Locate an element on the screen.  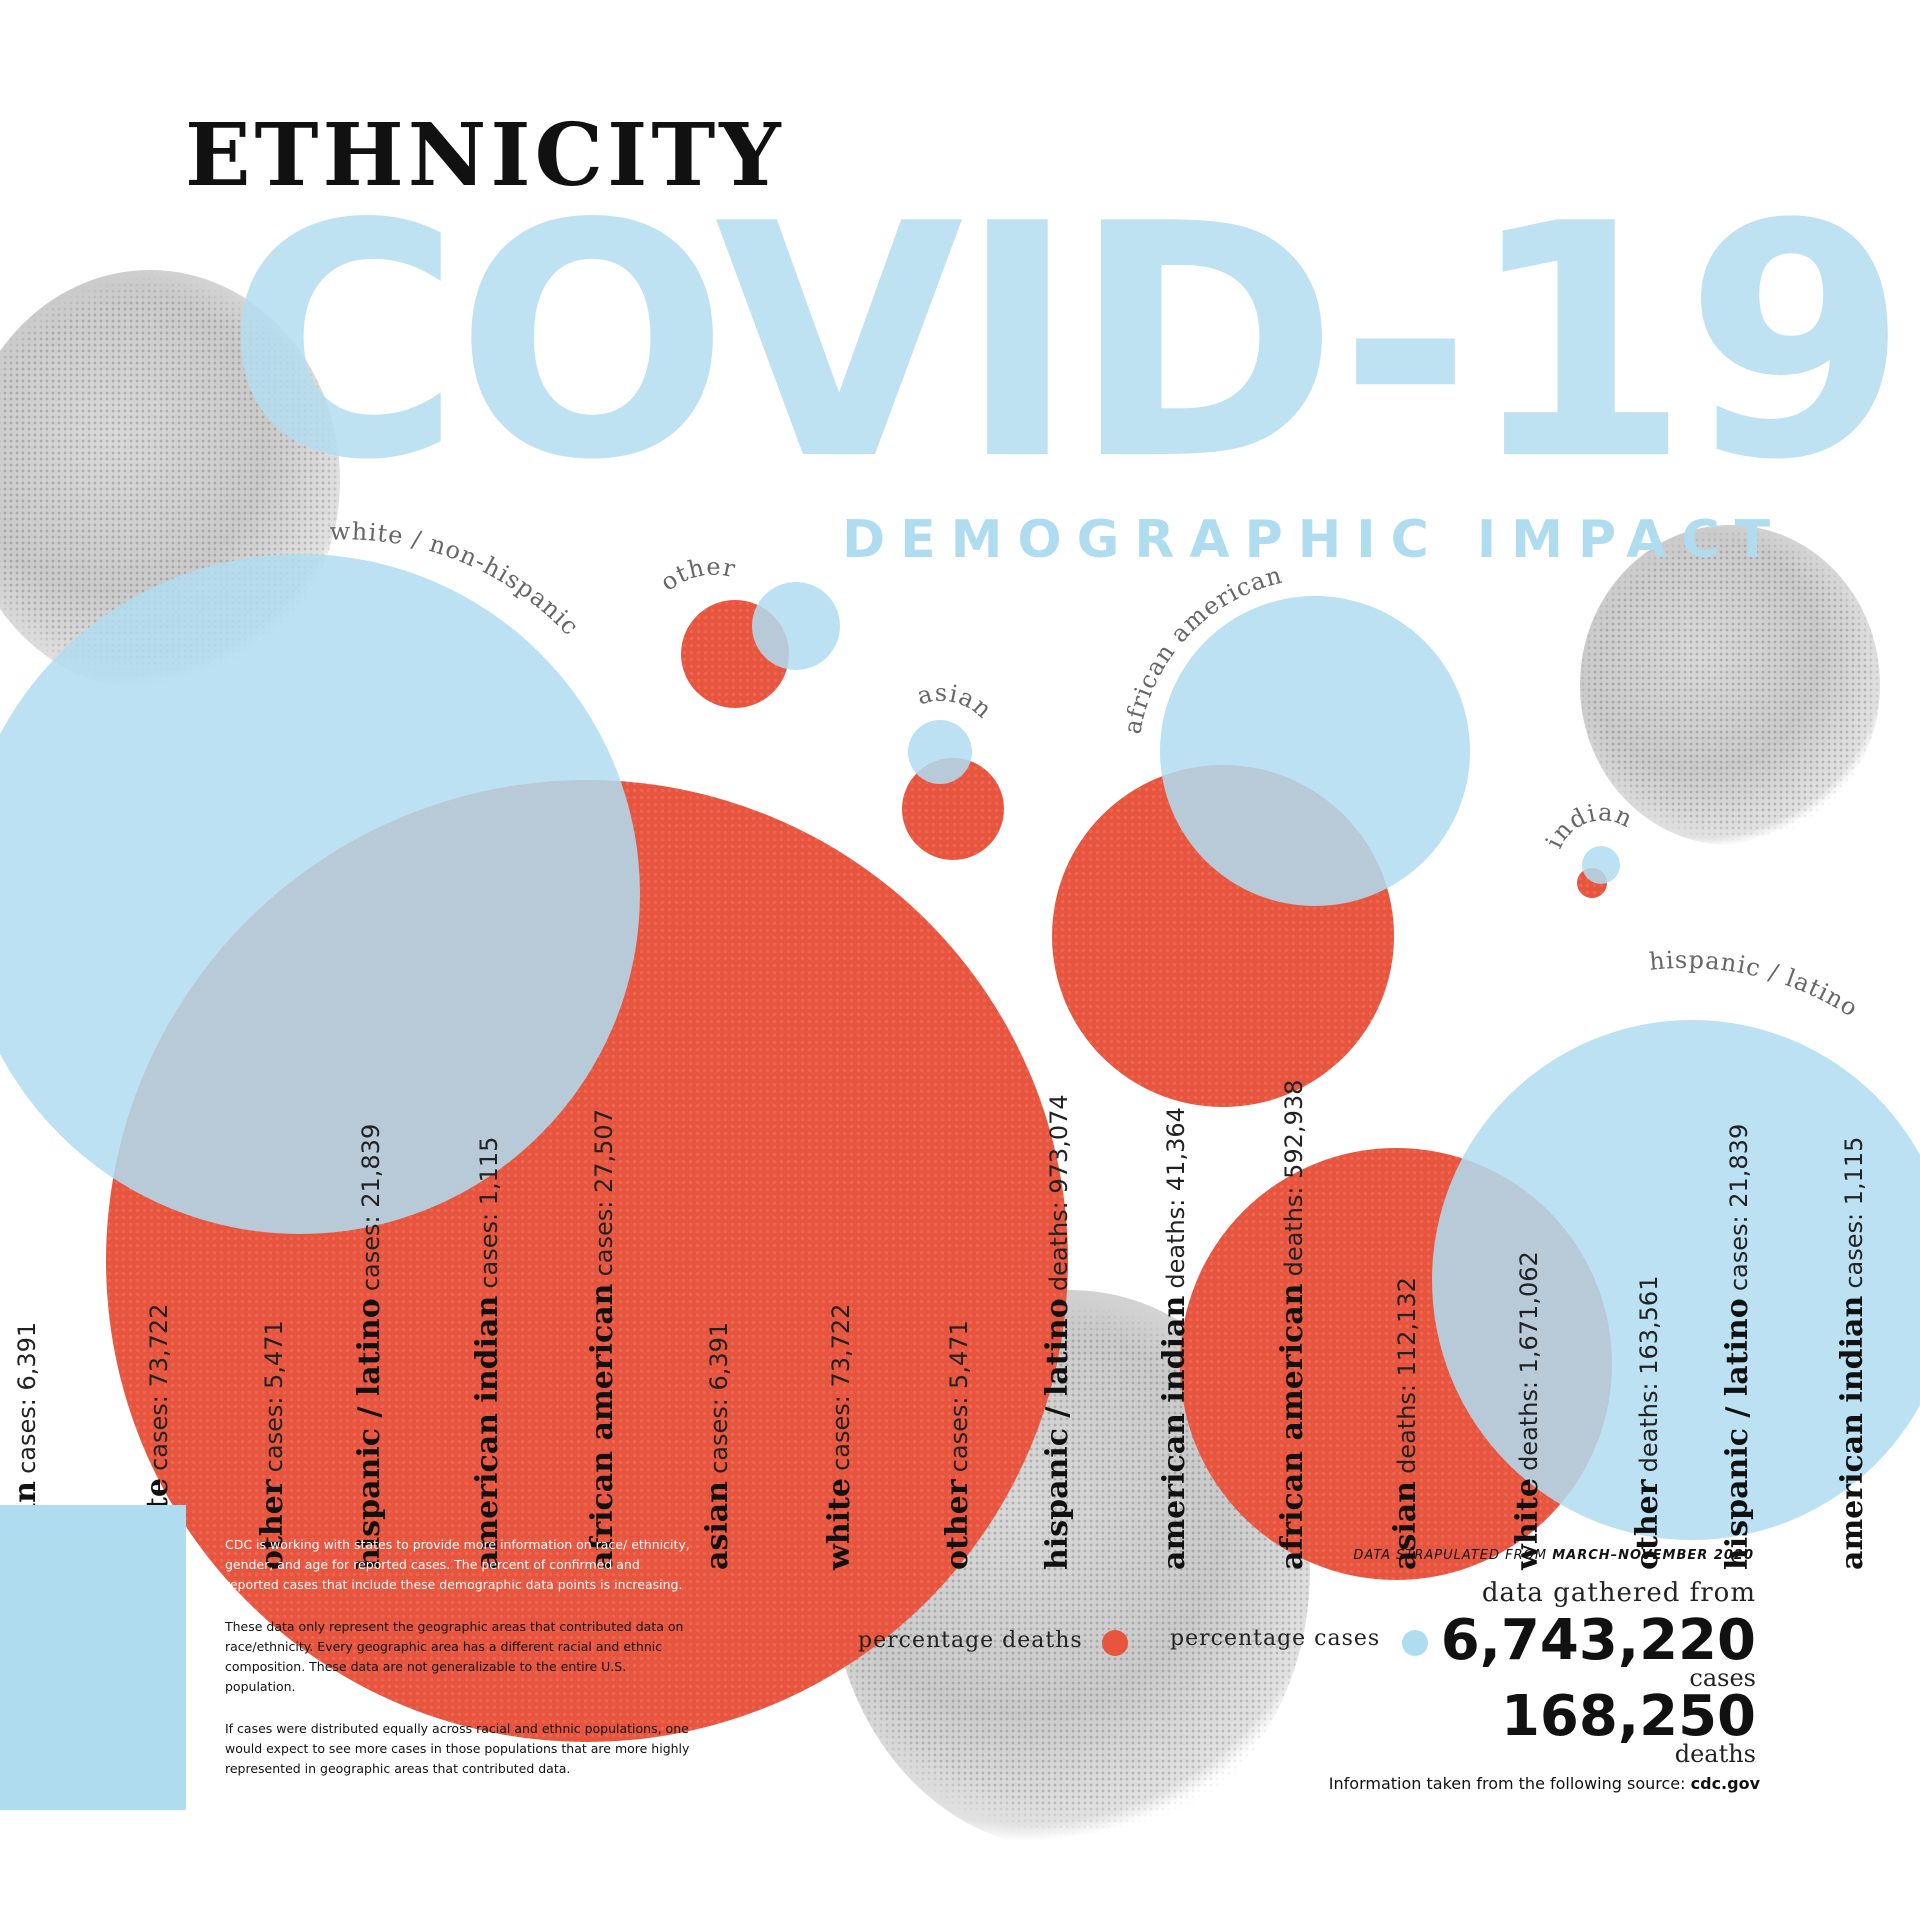
date-prefix: DATA STRAPULATED FROM is located at coordinates (1450, 1555).